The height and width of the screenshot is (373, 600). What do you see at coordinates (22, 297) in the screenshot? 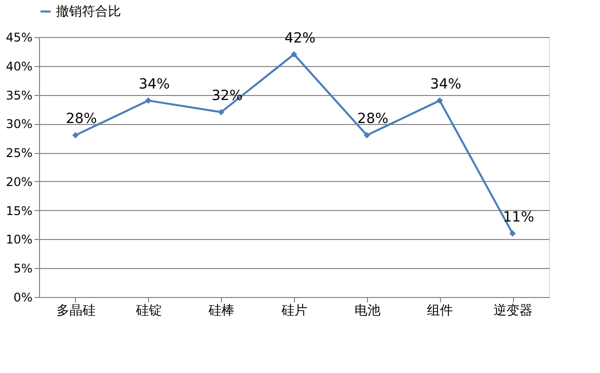
I see `y-tick-label: 0%` at bounding box center [22, 297].